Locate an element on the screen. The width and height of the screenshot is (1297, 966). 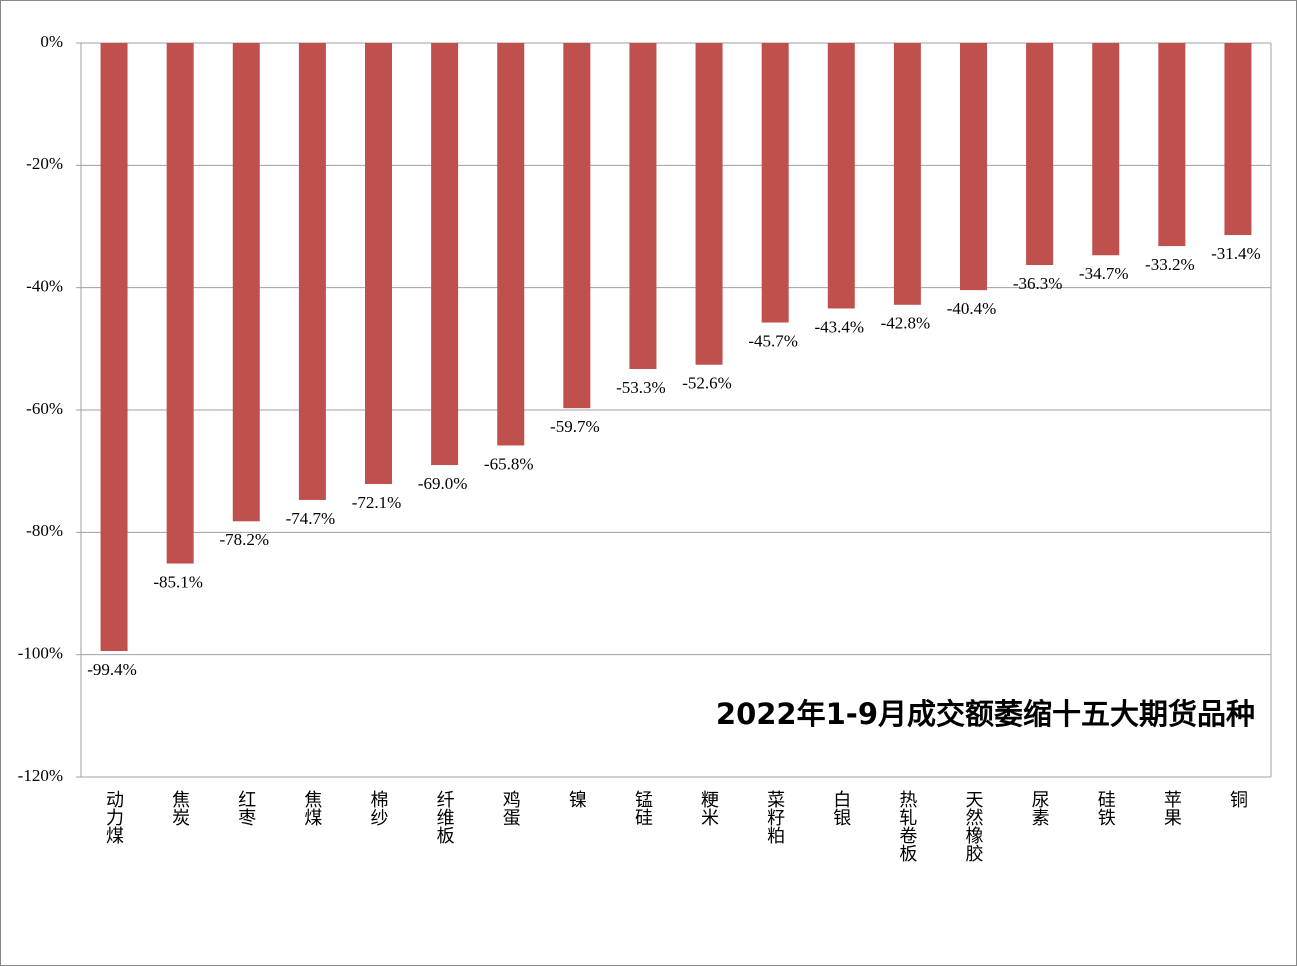
value-label: -52.6% is located at coordinates (707, 383).